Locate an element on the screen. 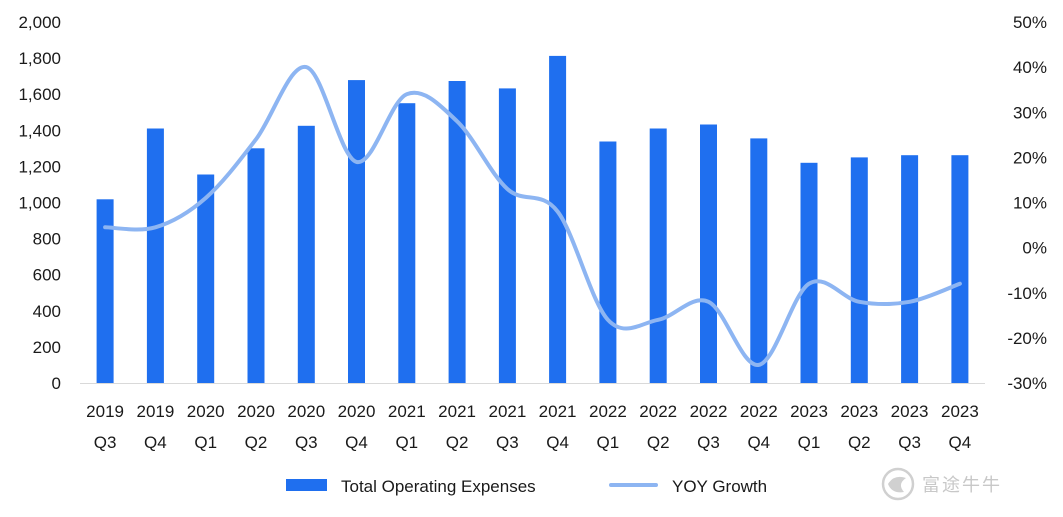  left-y-tick-label: 1,200 is located at coordinates (39, 166).